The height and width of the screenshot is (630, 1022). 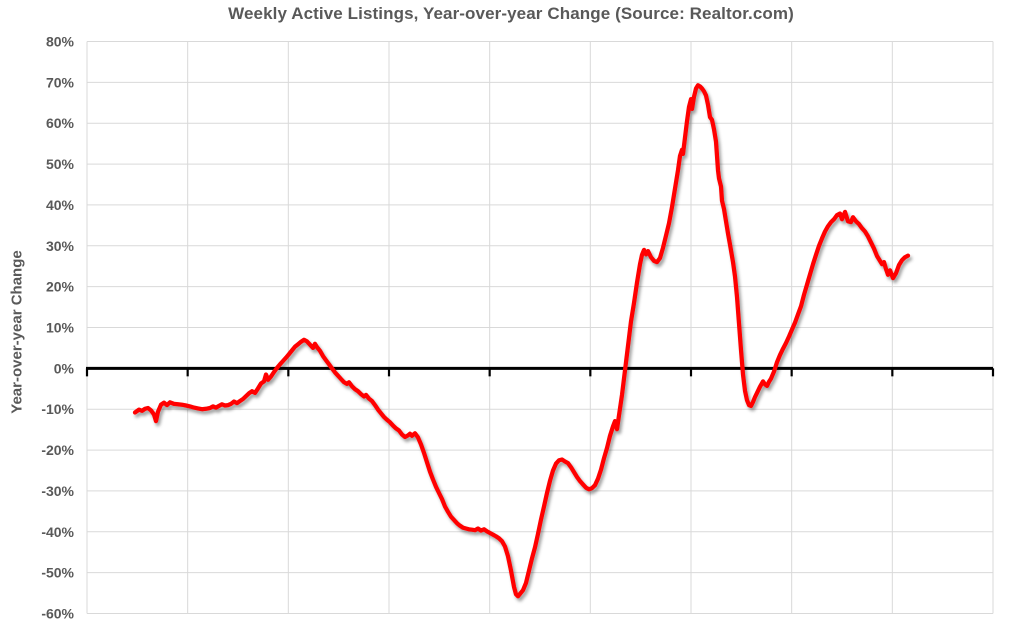 What do you see at coordinates (60, 164) in the screenshot?
I see `y-tick-label: 50%` at bounding box center [60, 164].